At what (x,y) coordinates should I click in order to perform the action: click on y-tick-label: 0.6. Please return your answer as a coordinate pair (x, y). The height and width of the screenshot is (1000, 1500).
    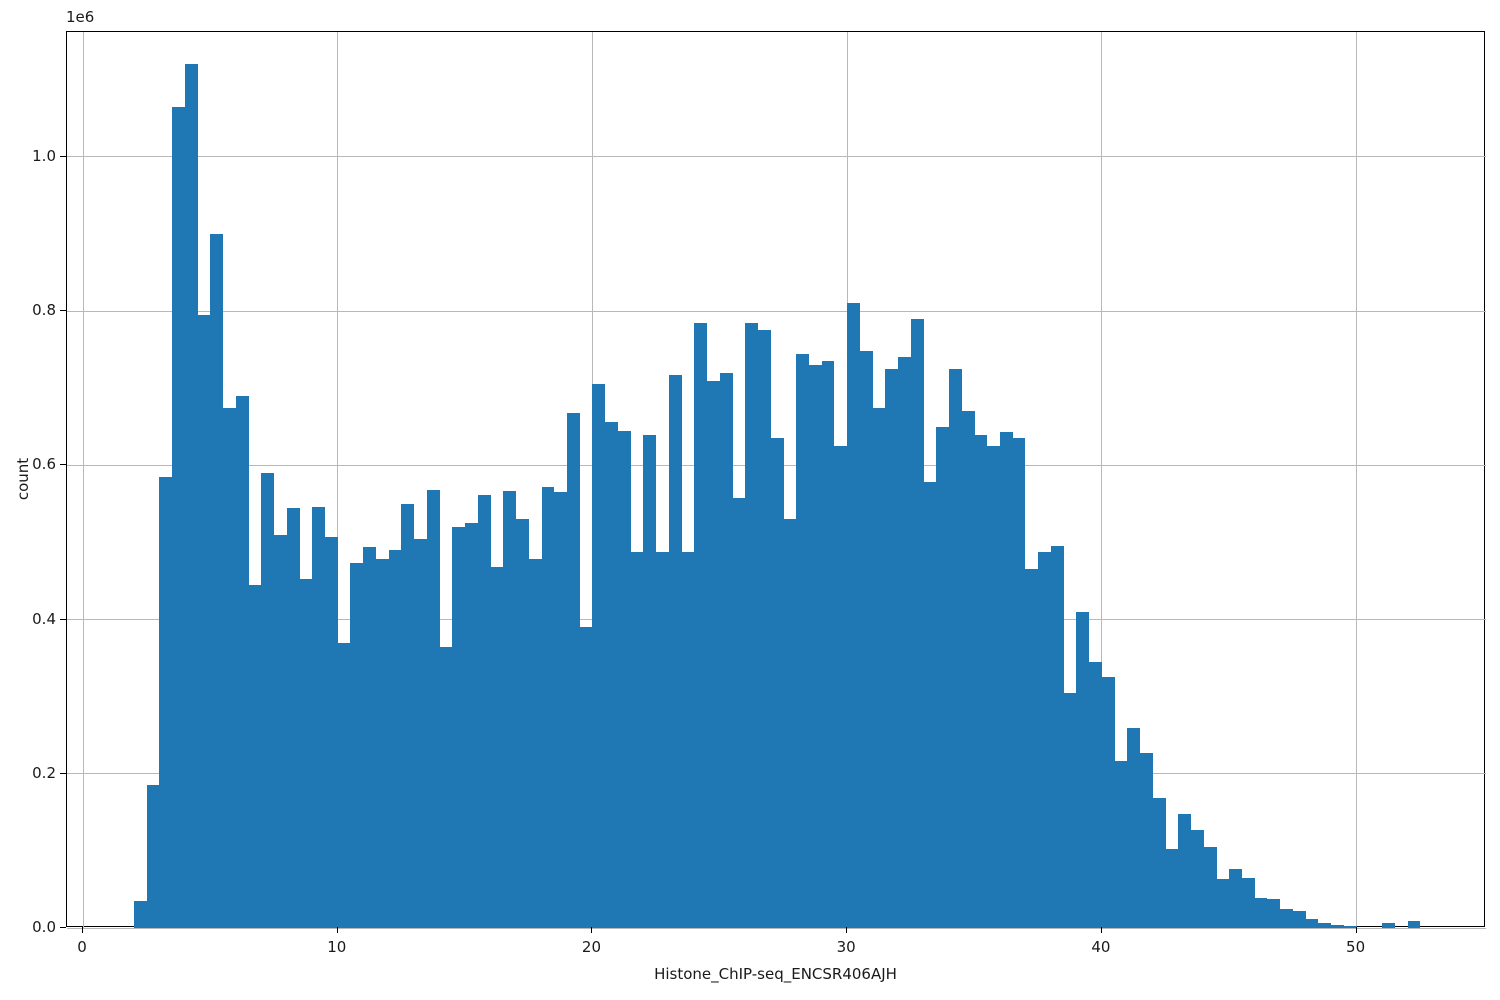
    Looking at the image, I should click on (44, 464).